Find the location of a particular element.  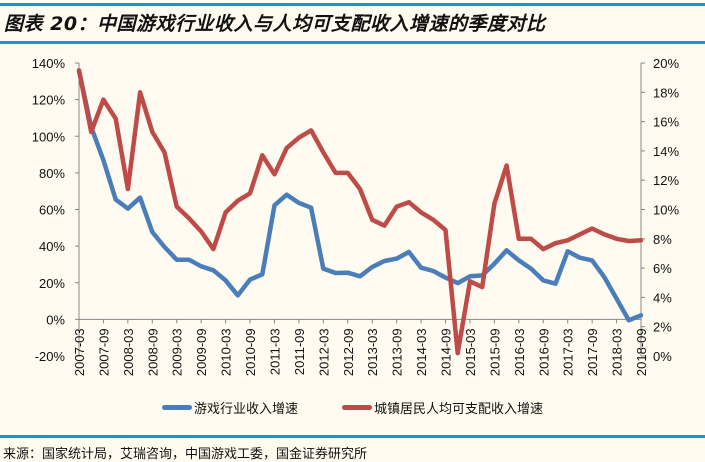

x-axis-tick-label: 2007-03 is located at coordinates (79, 352).